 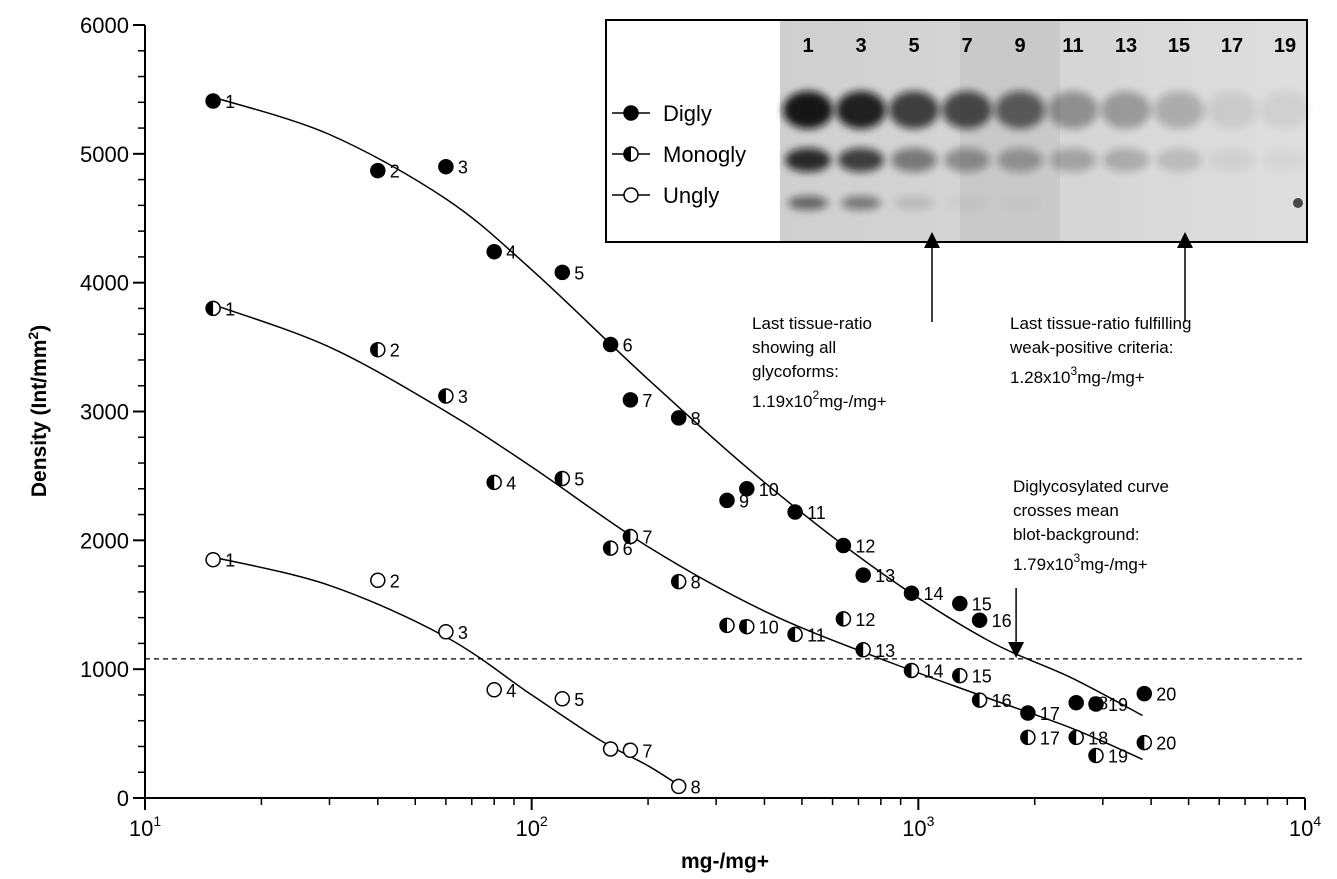 I want to click on y-tick-label: 6000, so click(x=104, y=25).